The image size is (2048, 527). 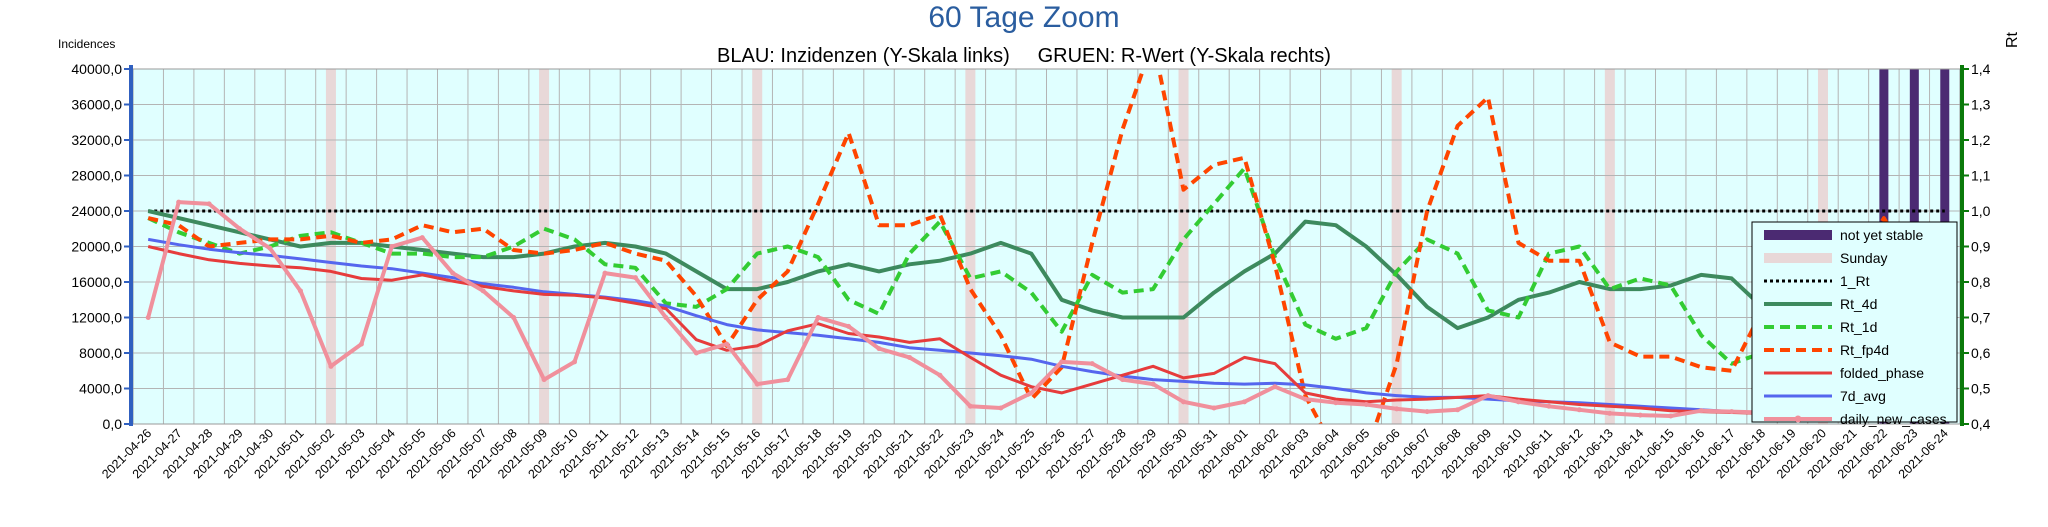 What do you see at coordinates (1981, 353) in the screenshot?
I see `right-tick-label: 0,6` at bounding box center [1981, 353].